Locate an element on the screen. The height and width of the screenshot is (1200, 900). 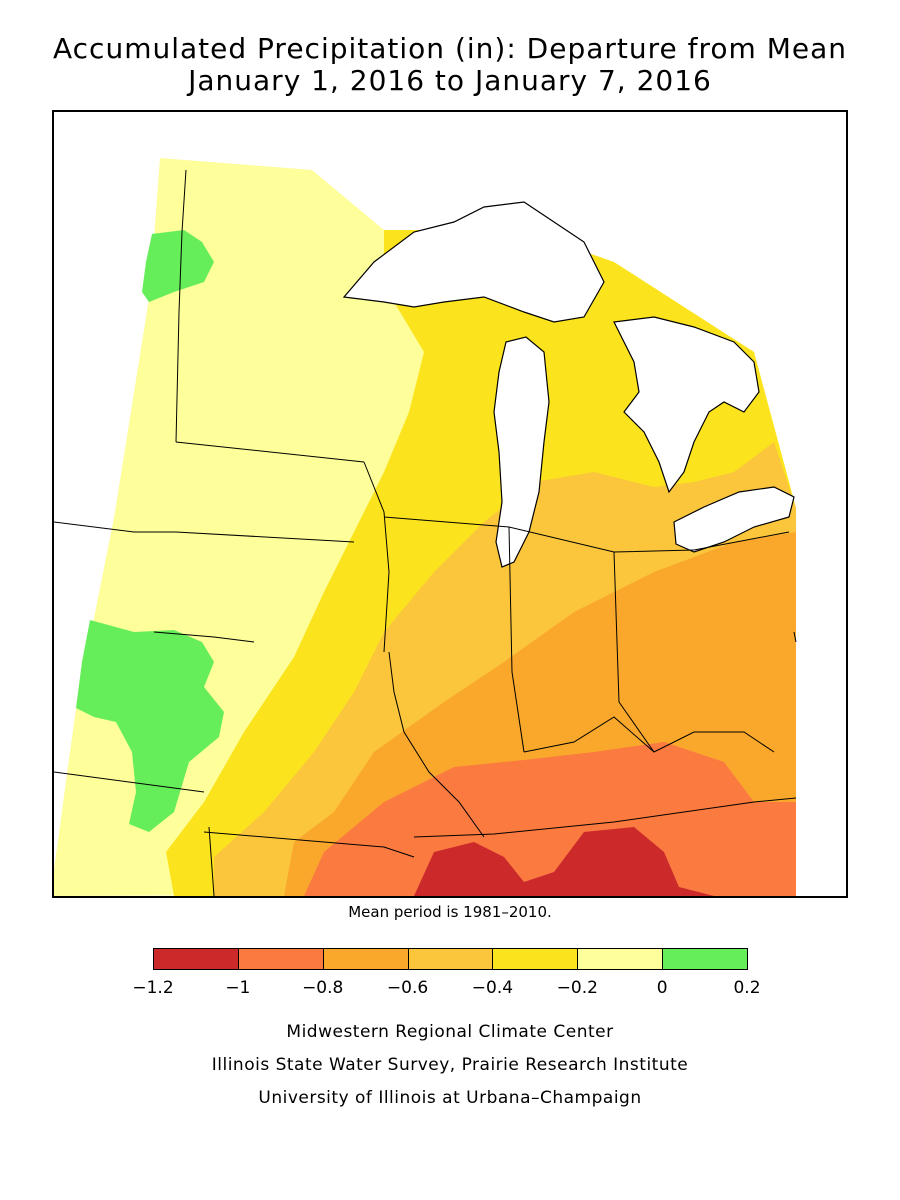
credit-mrcc: Midwestern Regional Climate Center is located at coordinates (450, 1032).